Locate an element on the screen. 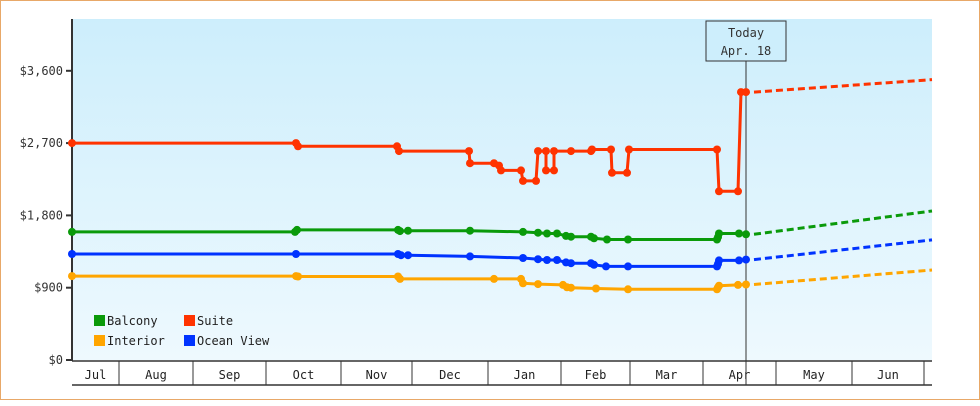  y-tick-label: $0 is located at coordinates (56, 360).